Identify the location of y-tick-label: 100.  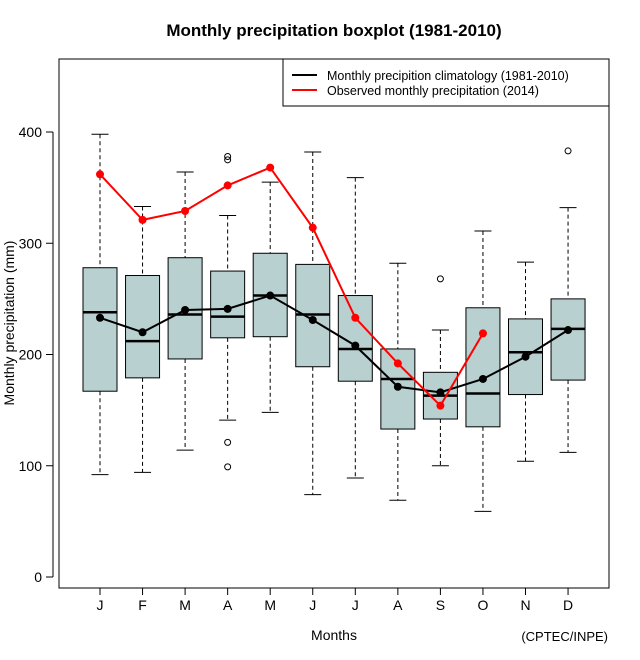
(31, 466).